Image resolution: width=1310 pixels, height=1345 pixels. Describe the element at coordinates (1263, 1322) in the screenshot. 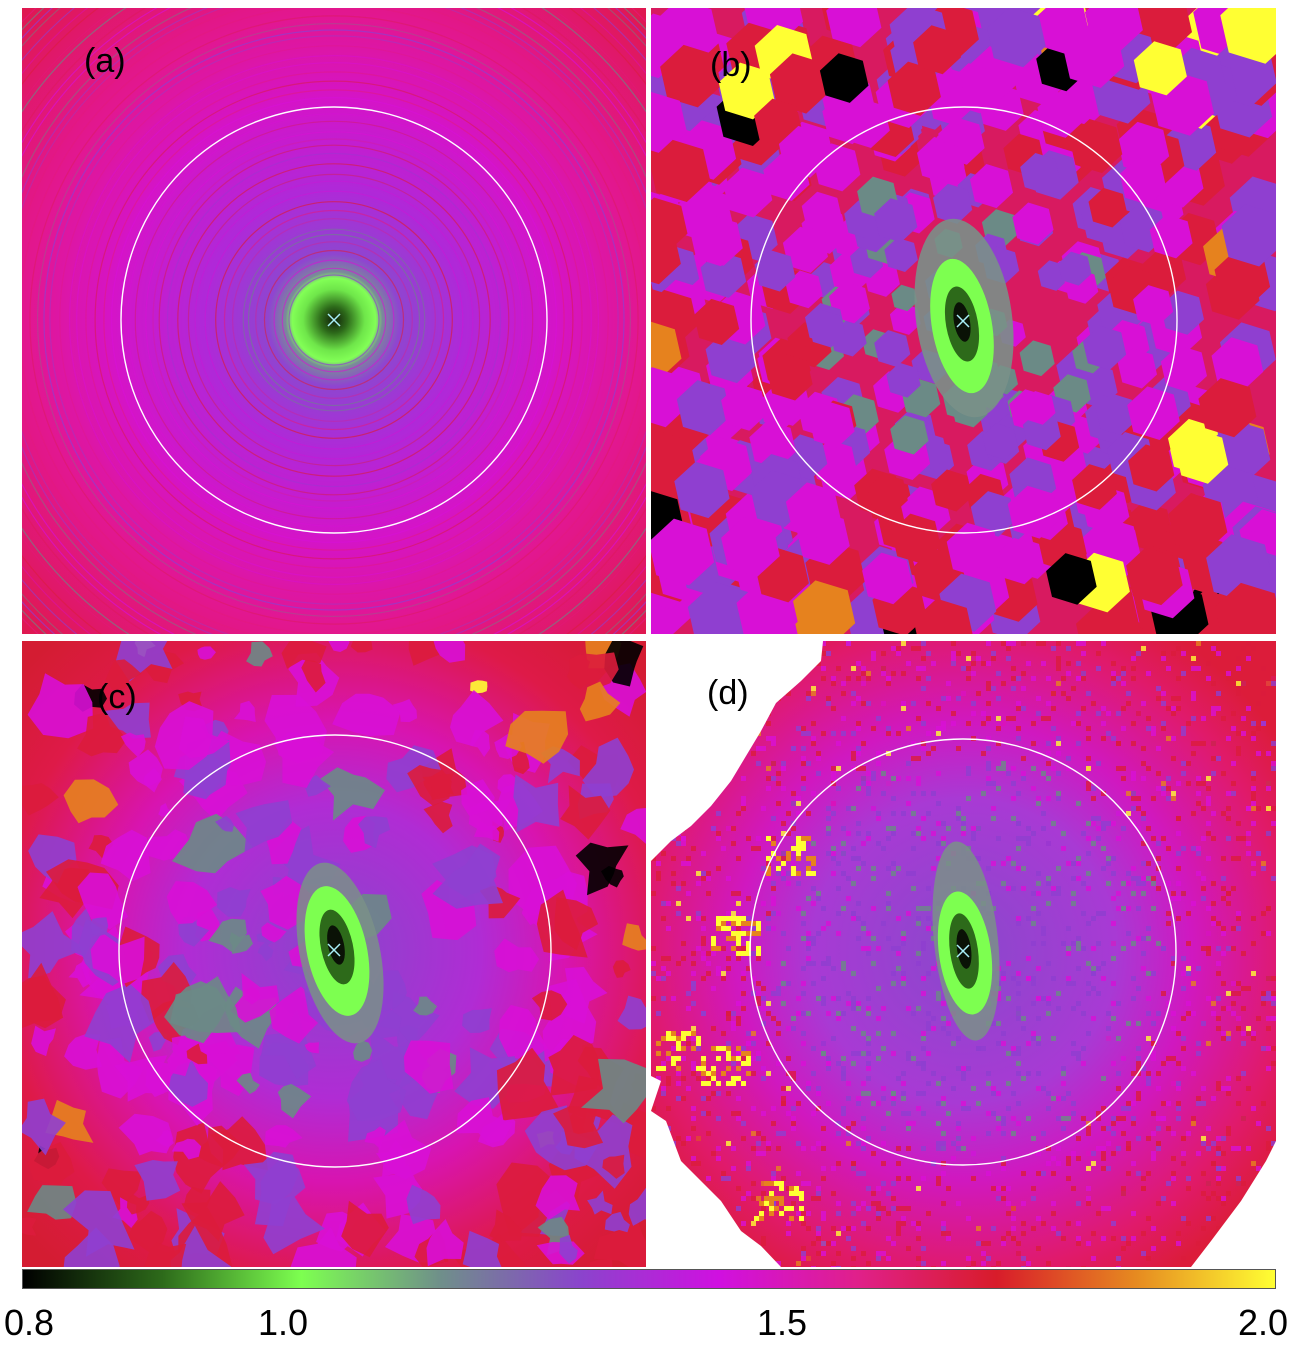

I see `colorbar-tick-2.0: 2.0` at that location.